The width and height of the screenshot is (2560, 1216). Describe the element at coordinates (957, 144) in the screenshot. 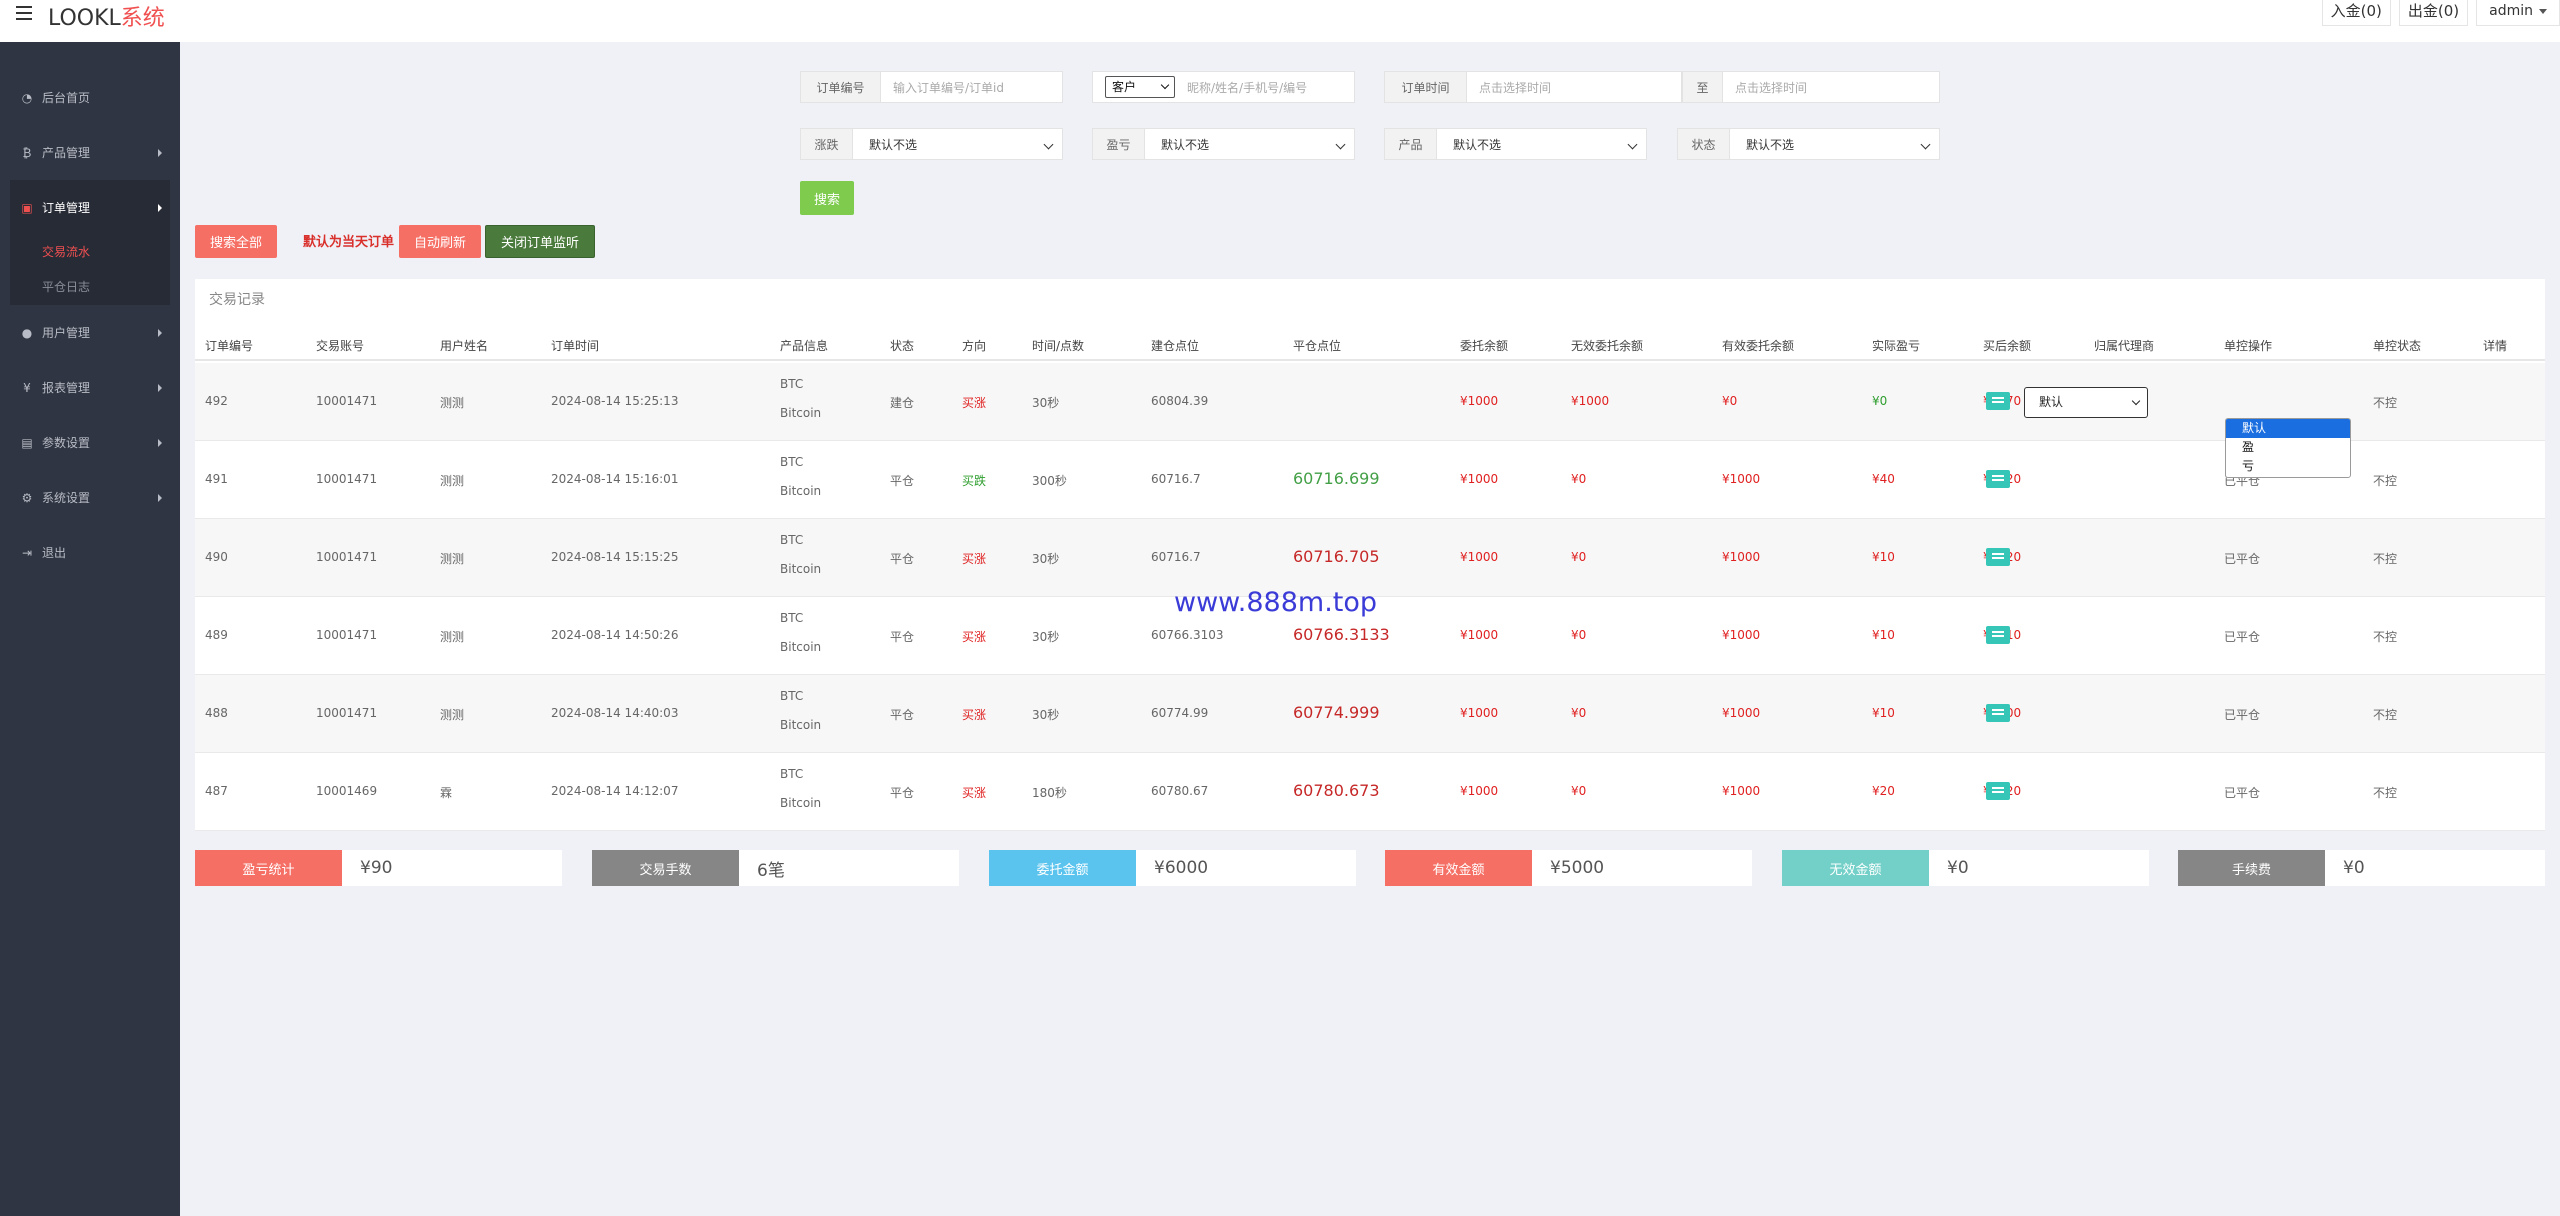

I see `updown-select: 默认不选` at that location.